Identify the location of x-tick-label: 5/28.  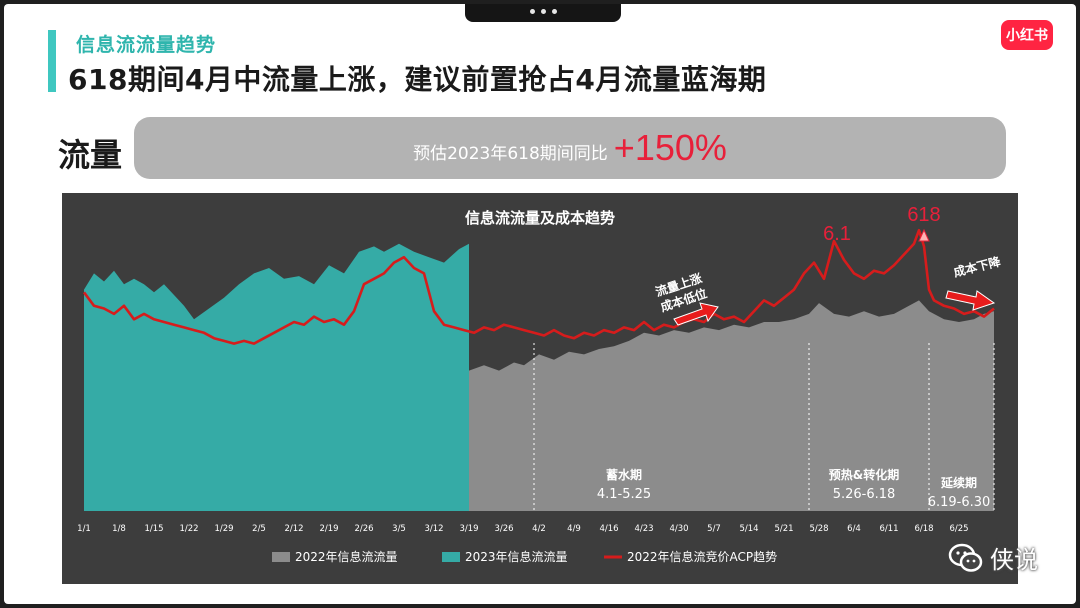
(818, 529).